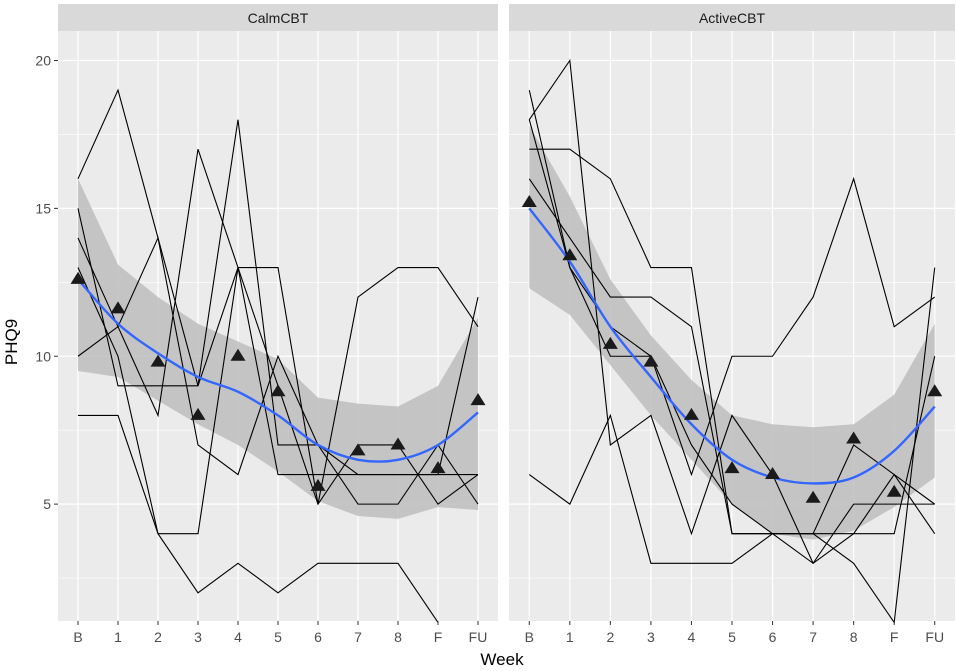 The width and height of the screenshot is (957, 671). What do you see at coordinates (46, 282) in the screenshot?
I see `y-axis: 5 10 15 20` at bounding box center [46, 282].